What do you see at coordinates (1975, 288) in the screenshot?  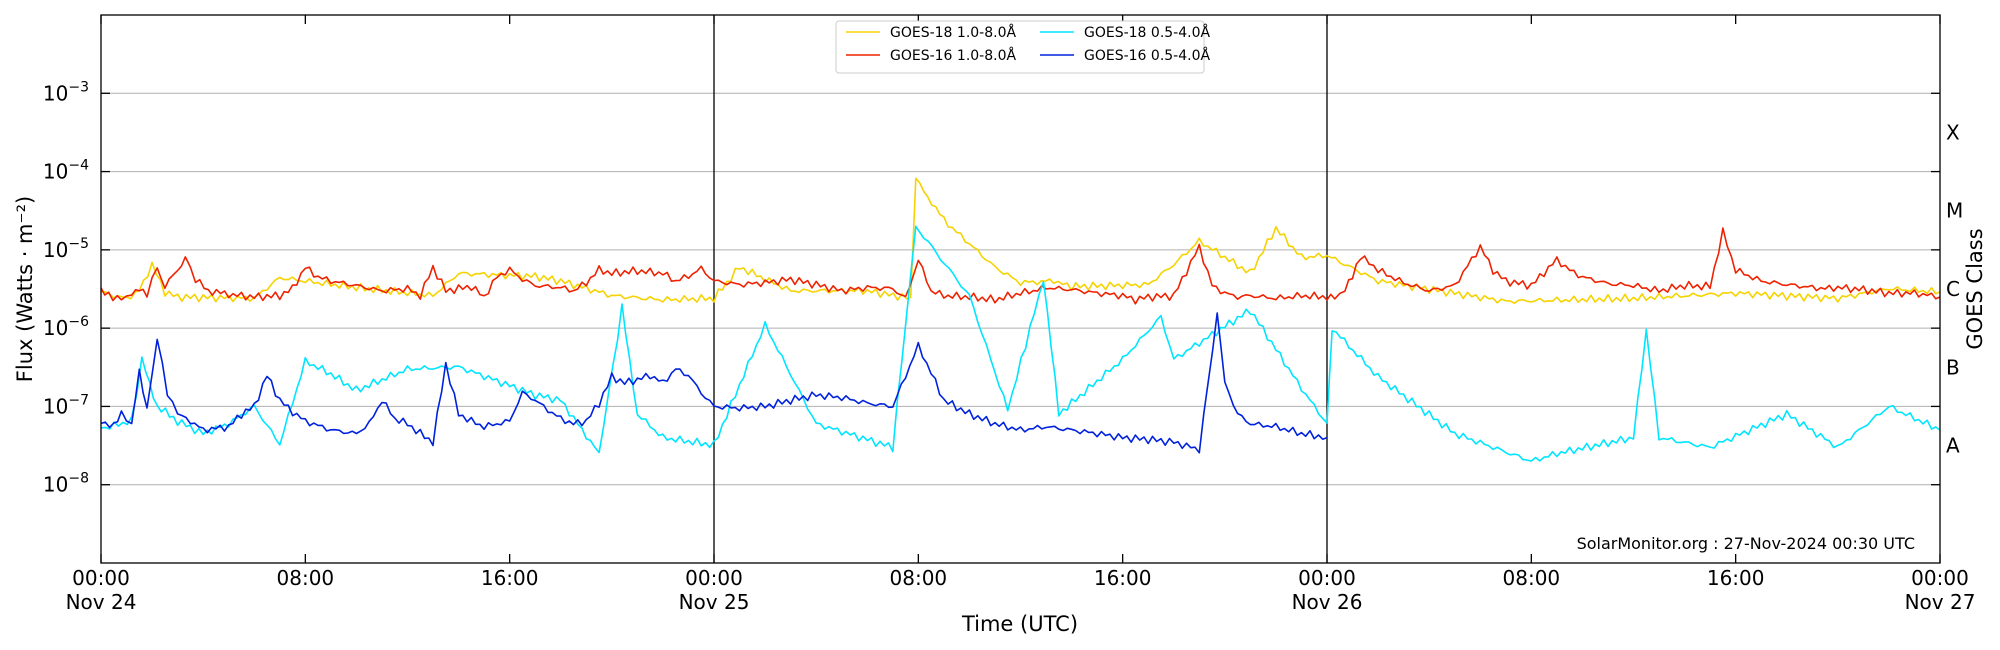 I see `y2-axis-title: GOES Class` at bounding box center [1975, 288].